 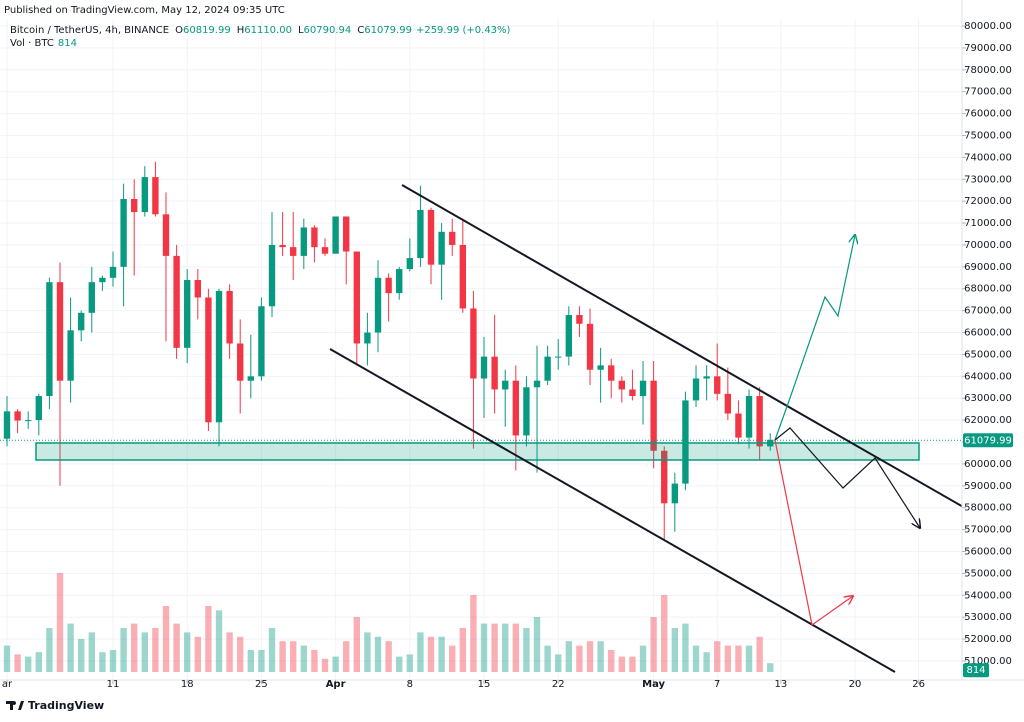 What do you see at coordinates (988, 639) in the screenshot?
I see `y-tick-label: 52000.00` at bounding box center [988, 639].